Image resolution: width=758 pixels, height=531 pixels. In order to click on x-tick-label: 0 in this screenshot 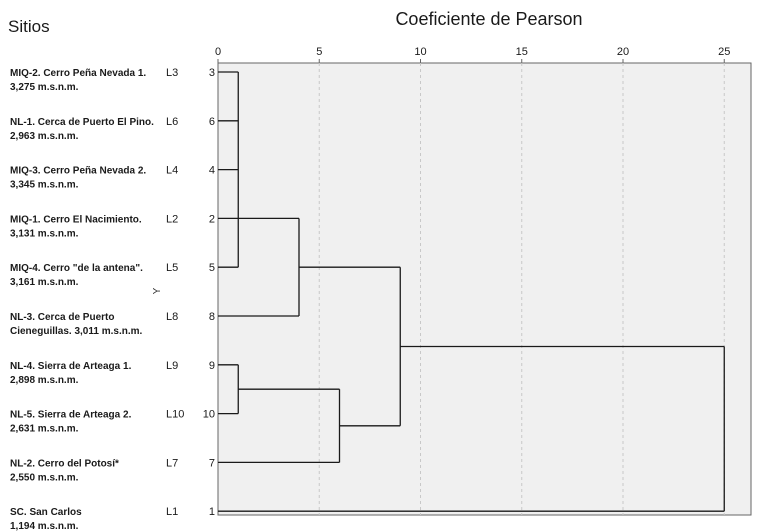, I will do `click(218, 52)`.